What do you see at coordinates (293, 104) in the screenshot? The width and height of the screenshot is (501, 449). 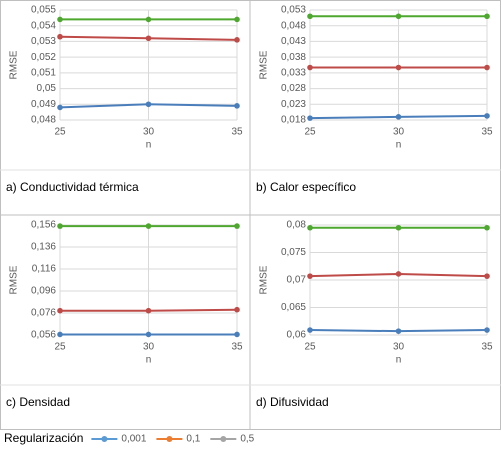 I see `y-tick-label: 0,023` at bounding box center [293, 104].